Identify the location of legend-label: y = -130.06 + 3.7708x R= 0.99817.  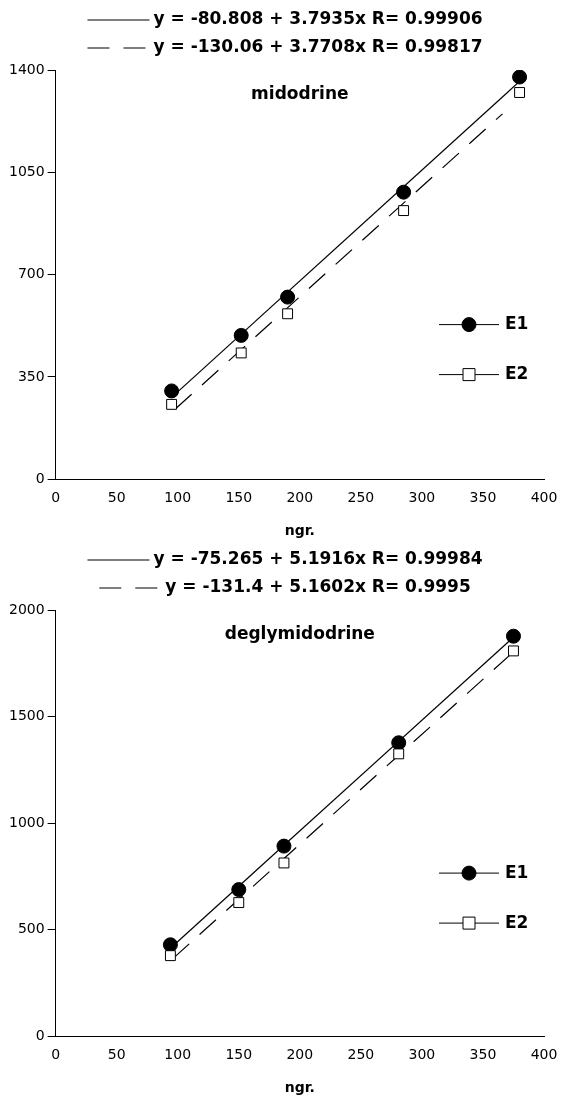
(318, 46).